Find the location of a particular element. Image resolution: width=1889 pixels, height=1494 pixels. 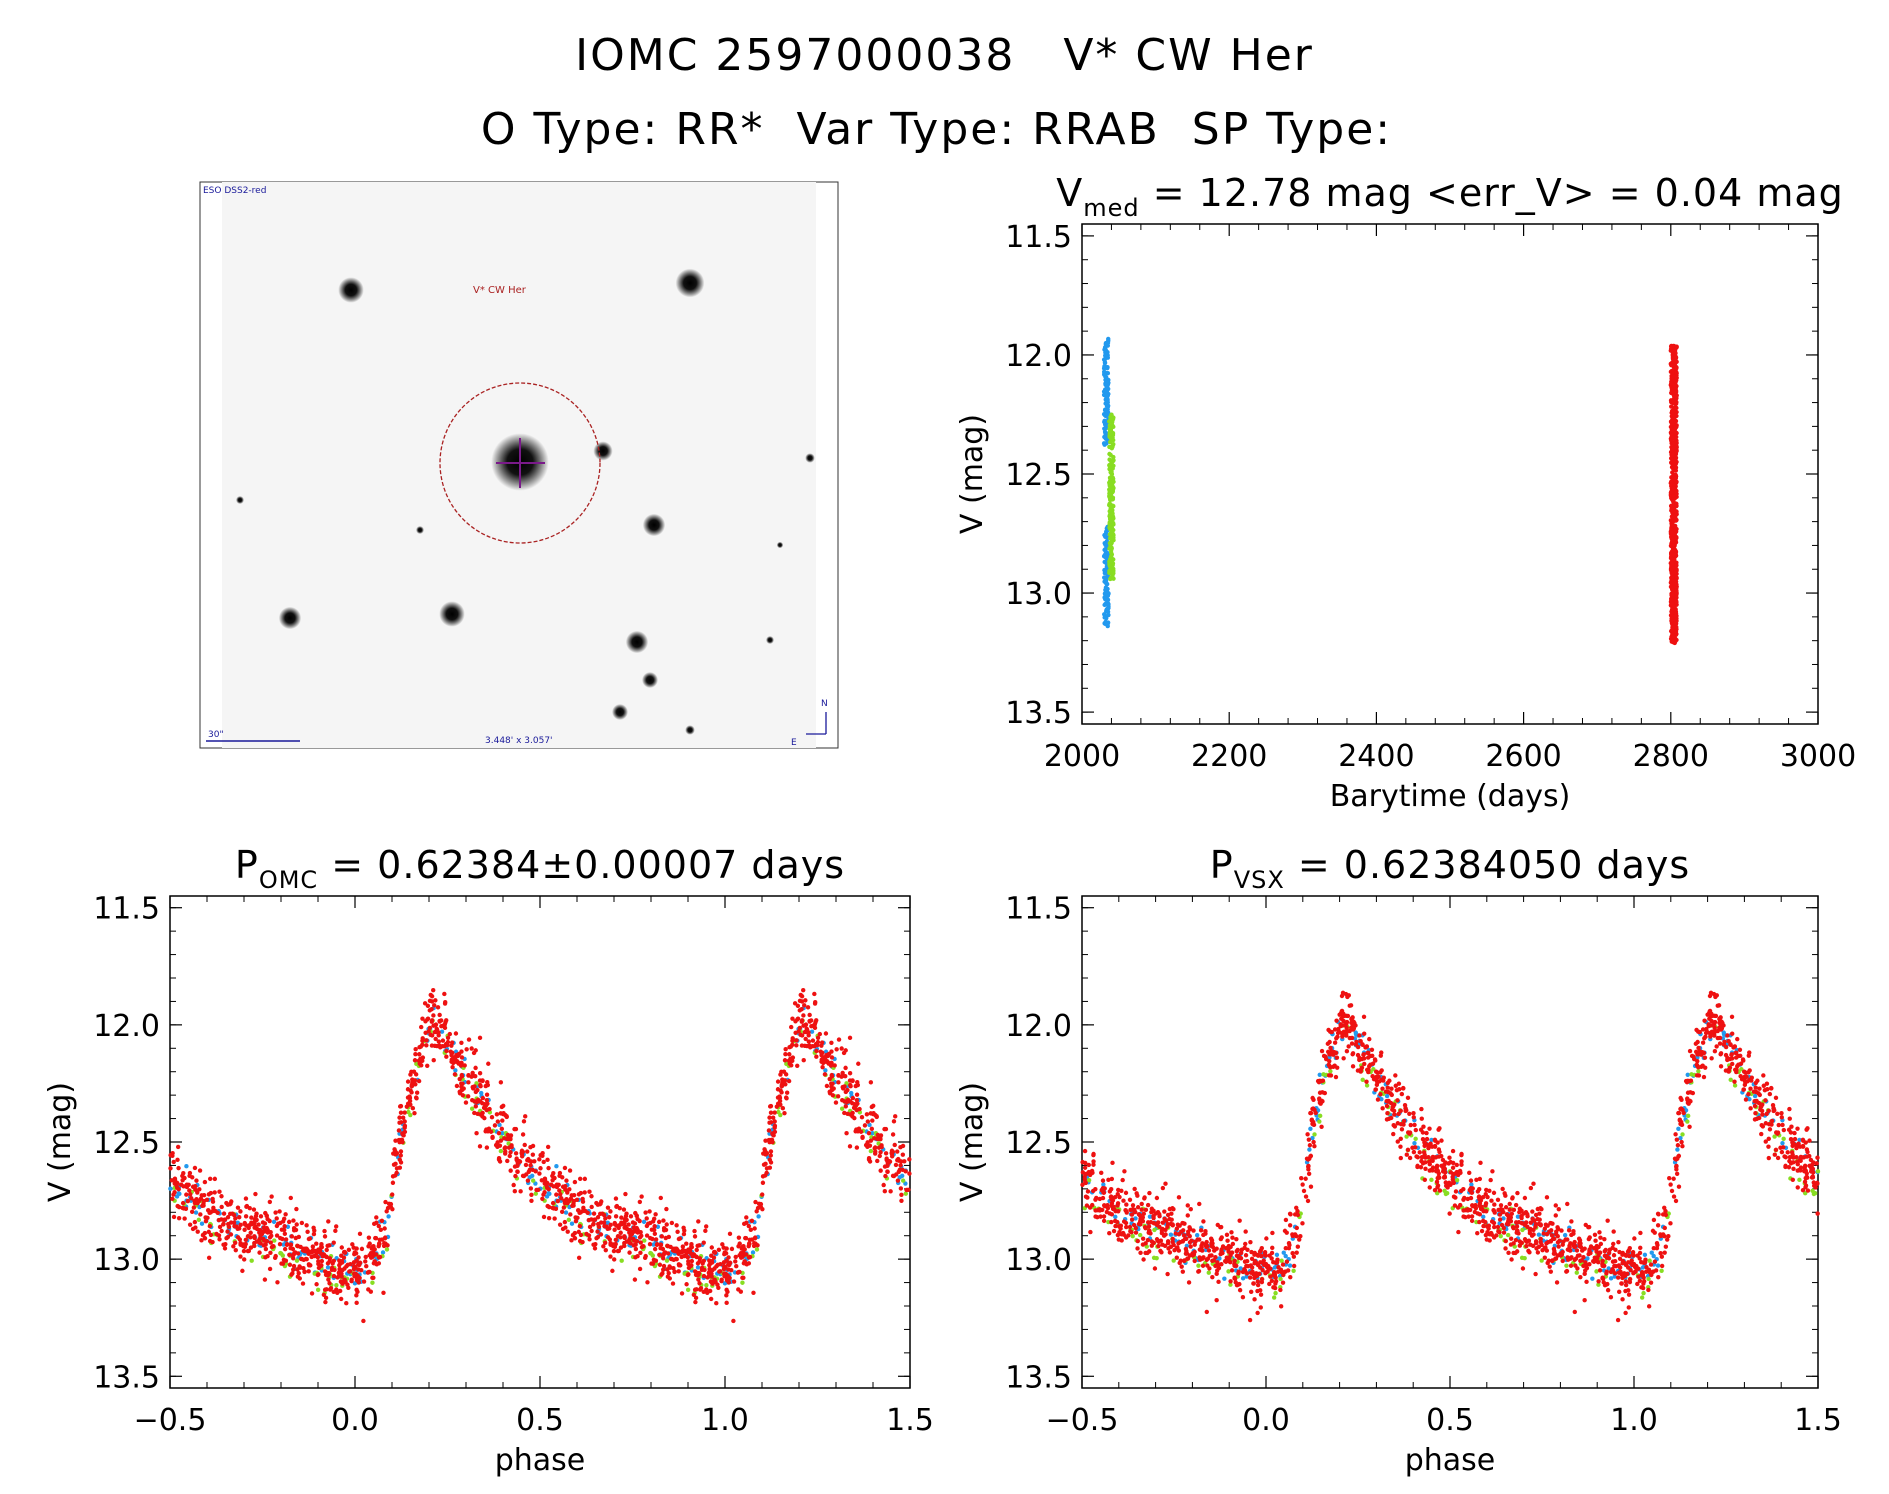

north-label: N is located at coordinates (824, 704).